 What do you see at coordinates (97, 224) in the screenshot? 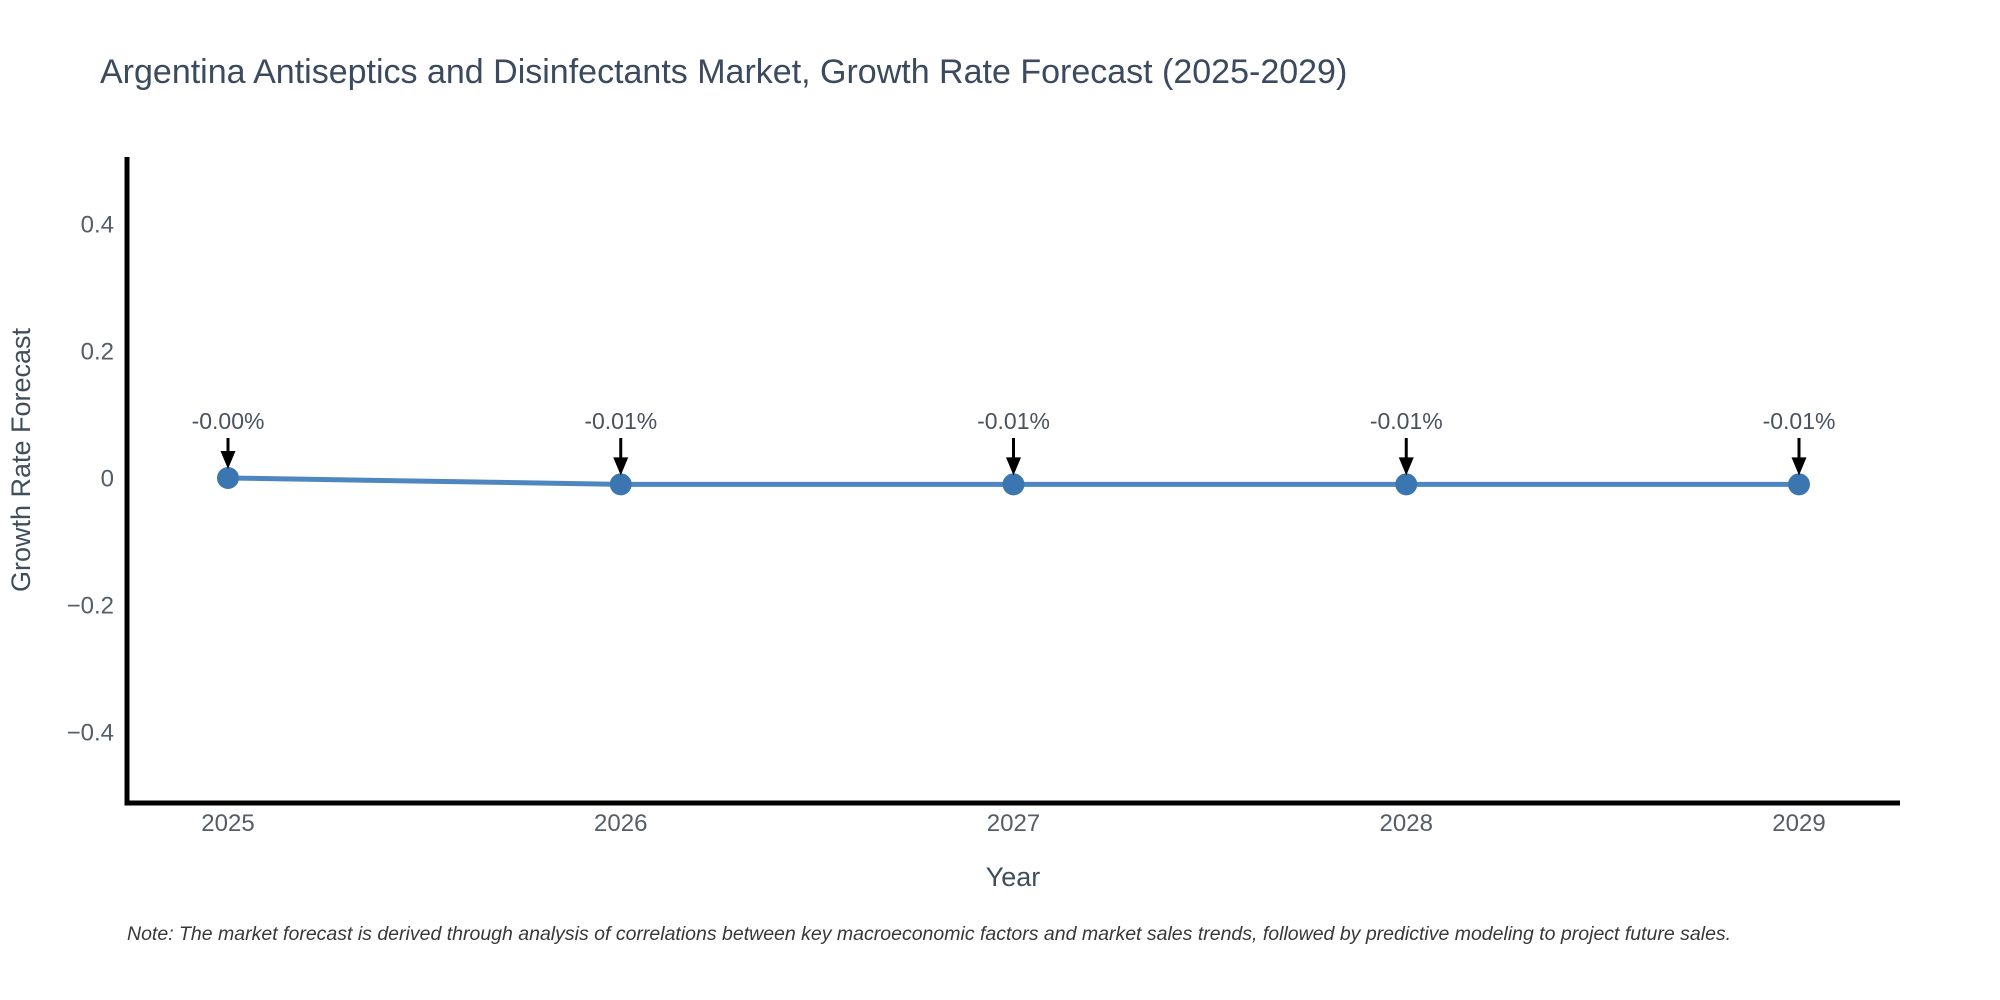
I see `y-tick-label: 0.4` at bounding box center [97, 224].